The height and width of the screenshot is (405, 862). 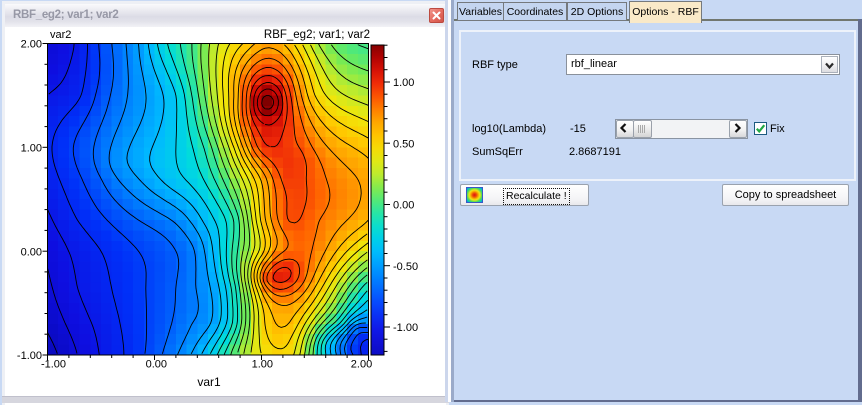 What do you see at coordinates (317, 35) in the screenshot?
I see `svg-text: RBF_eg2; var1; var2` at bounding box center [317, 35].